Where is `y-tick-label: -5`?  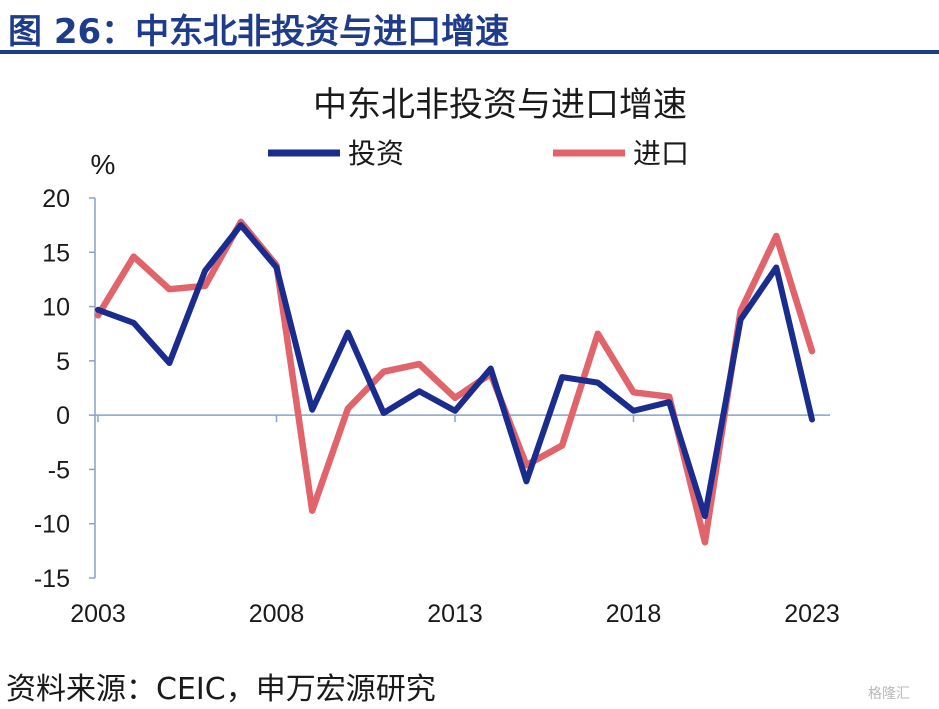
y-tick-label: -5 is located at coordinates (59, 470).